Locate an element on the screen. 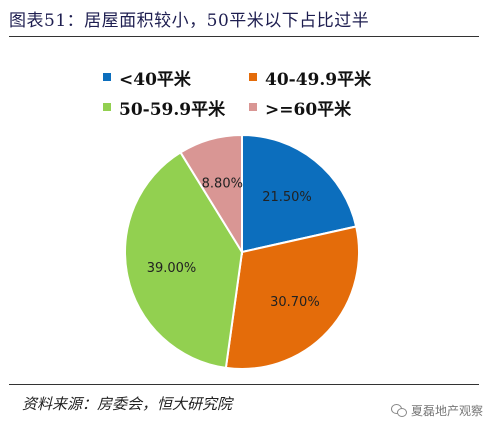 The image size is (495, 436). legend-item-ge60: >=60平米 is located at coordinates (300, 107).